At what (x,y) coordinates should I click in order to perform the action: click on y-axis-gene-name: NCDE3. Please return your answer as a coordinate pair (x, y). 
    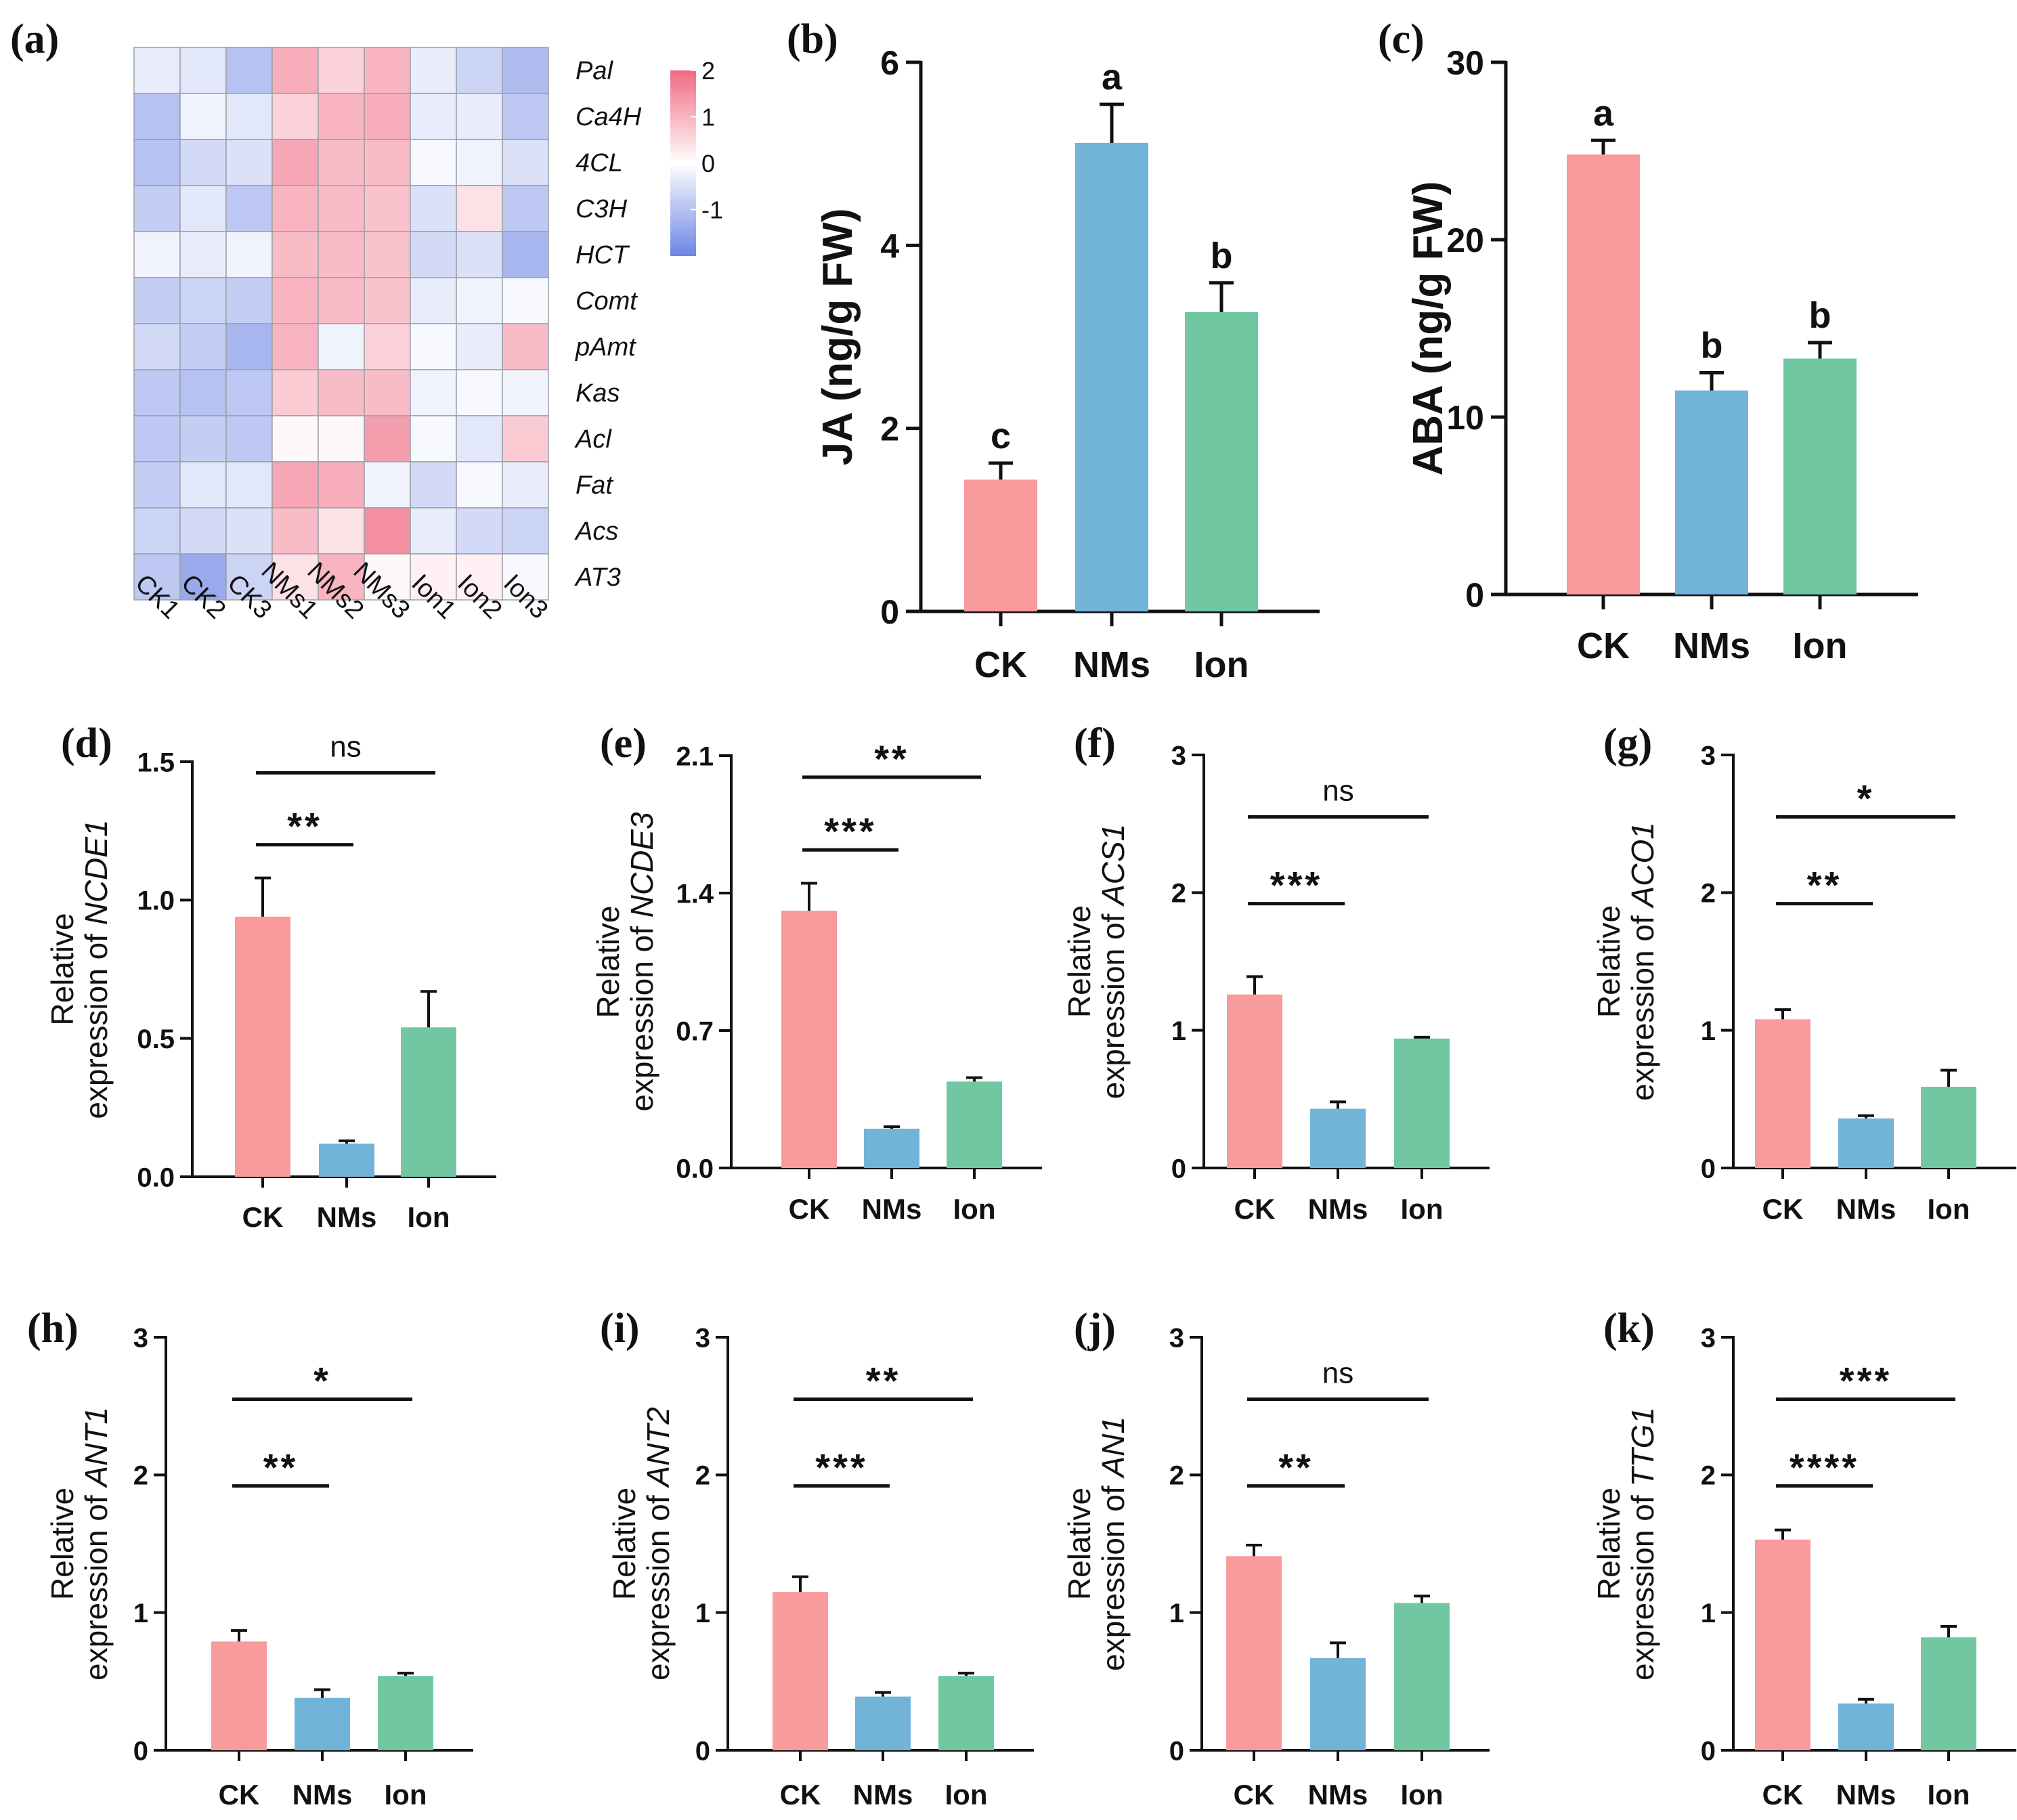
    Looking at the image, I should click on (642, 865).